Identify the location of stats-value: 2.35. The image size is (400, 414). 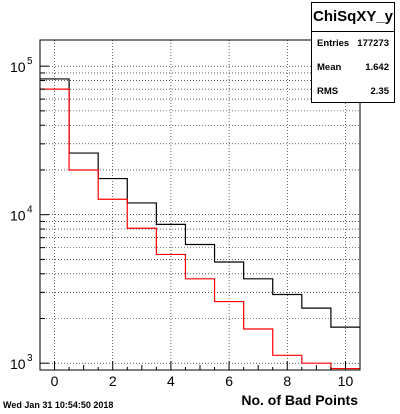
(380, 91).